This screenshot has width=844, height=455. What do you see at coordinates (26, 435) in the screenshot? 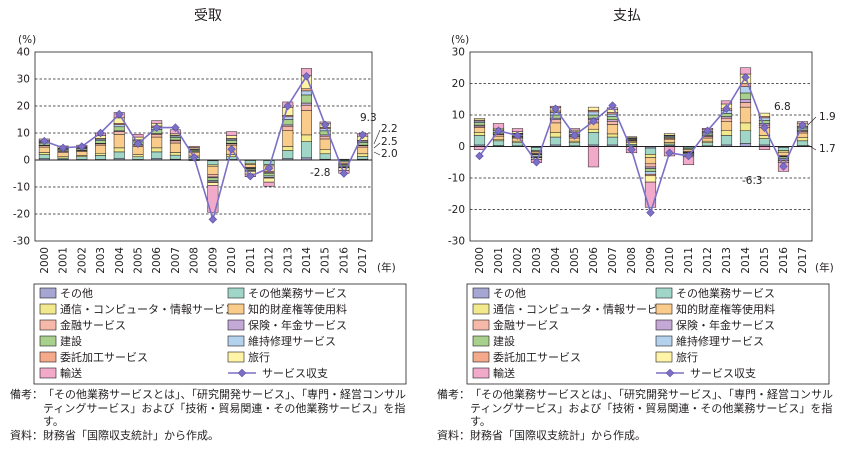
I see `source-label: 資料：` at bounding box center [26, 435].